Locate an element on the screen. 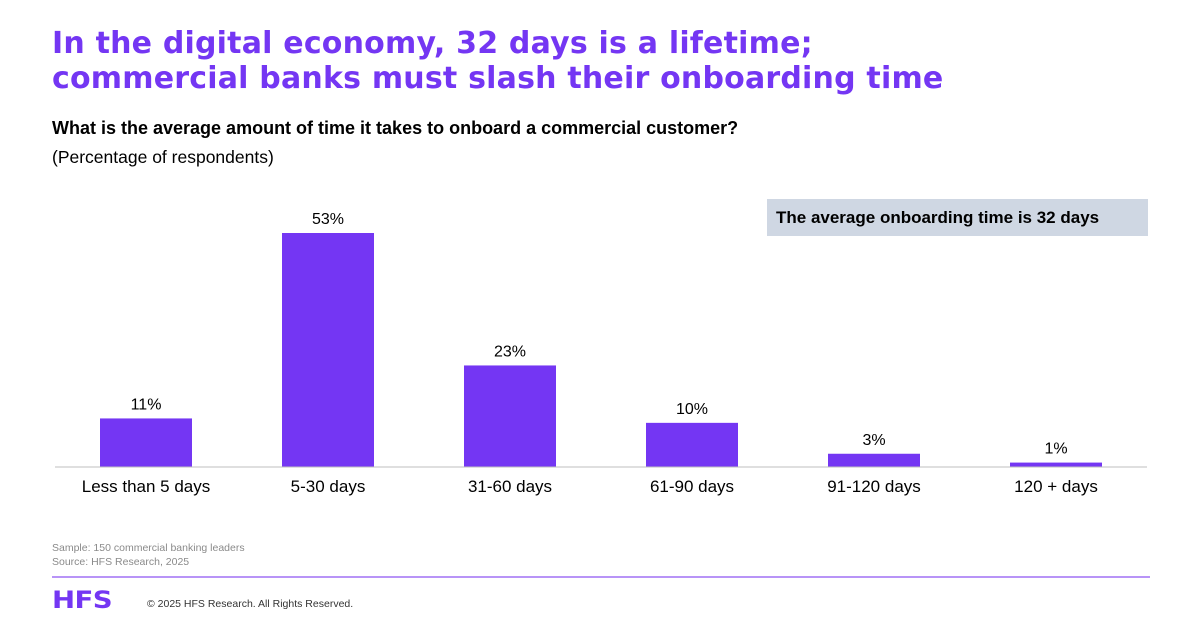 The width and height of the screenshot is (1200, 627). value-label-0: 11% is located at coordinates (146, 404).